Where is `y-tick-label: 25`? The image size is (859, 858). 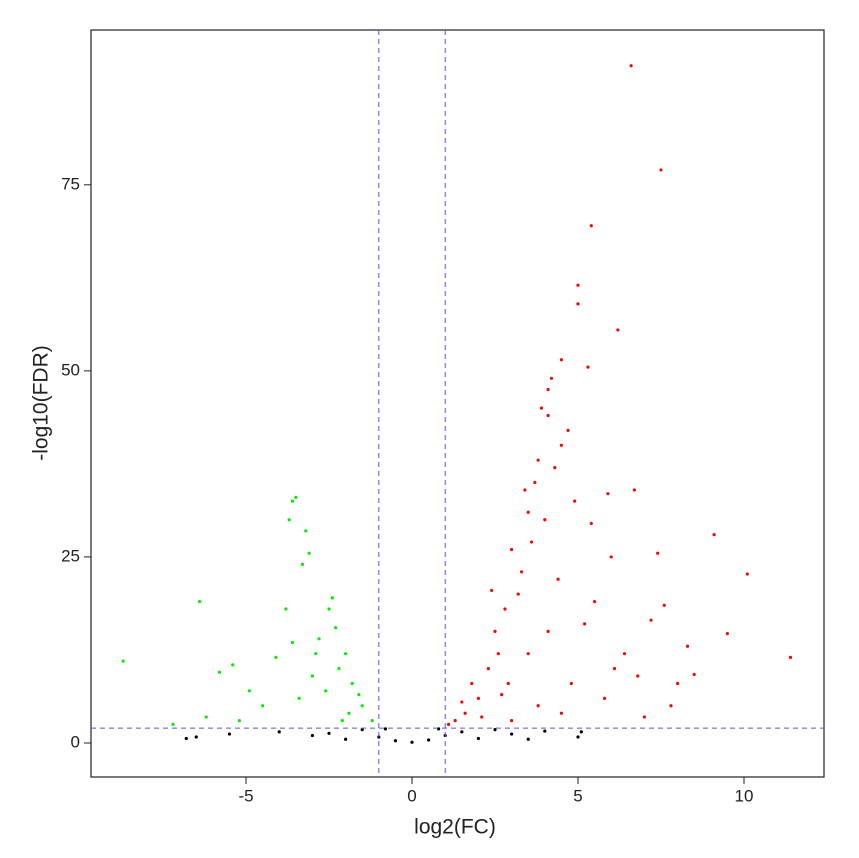
y-tick-label: 25 is located at coordinates (70, 555).